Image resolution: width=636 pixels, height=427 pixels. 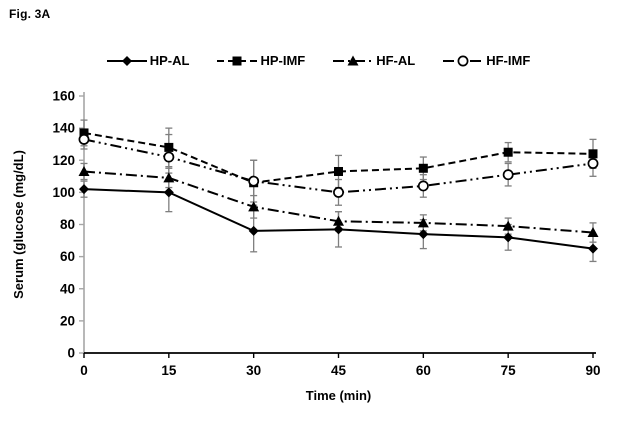 I want to click on x-tick-label: 0, so click(x=84, y=370).